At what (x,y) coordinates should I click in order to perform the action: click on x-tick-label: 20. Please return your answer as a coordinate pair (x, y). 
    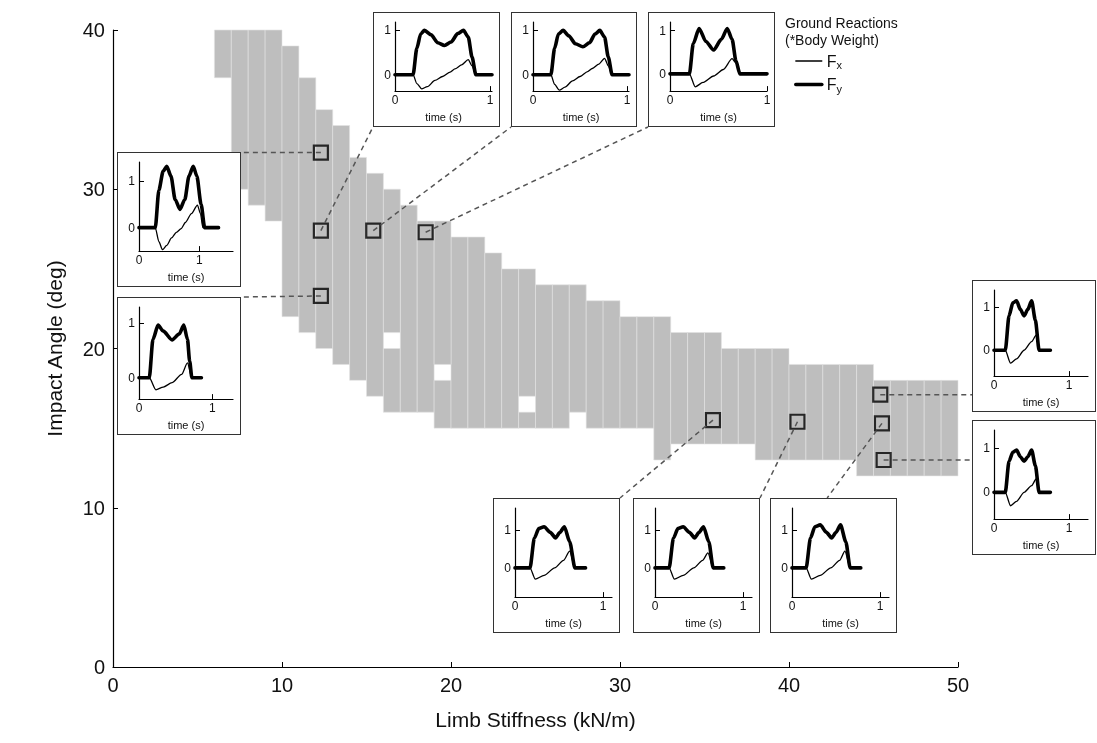
    Looking at the image, I should click on (451, 685).